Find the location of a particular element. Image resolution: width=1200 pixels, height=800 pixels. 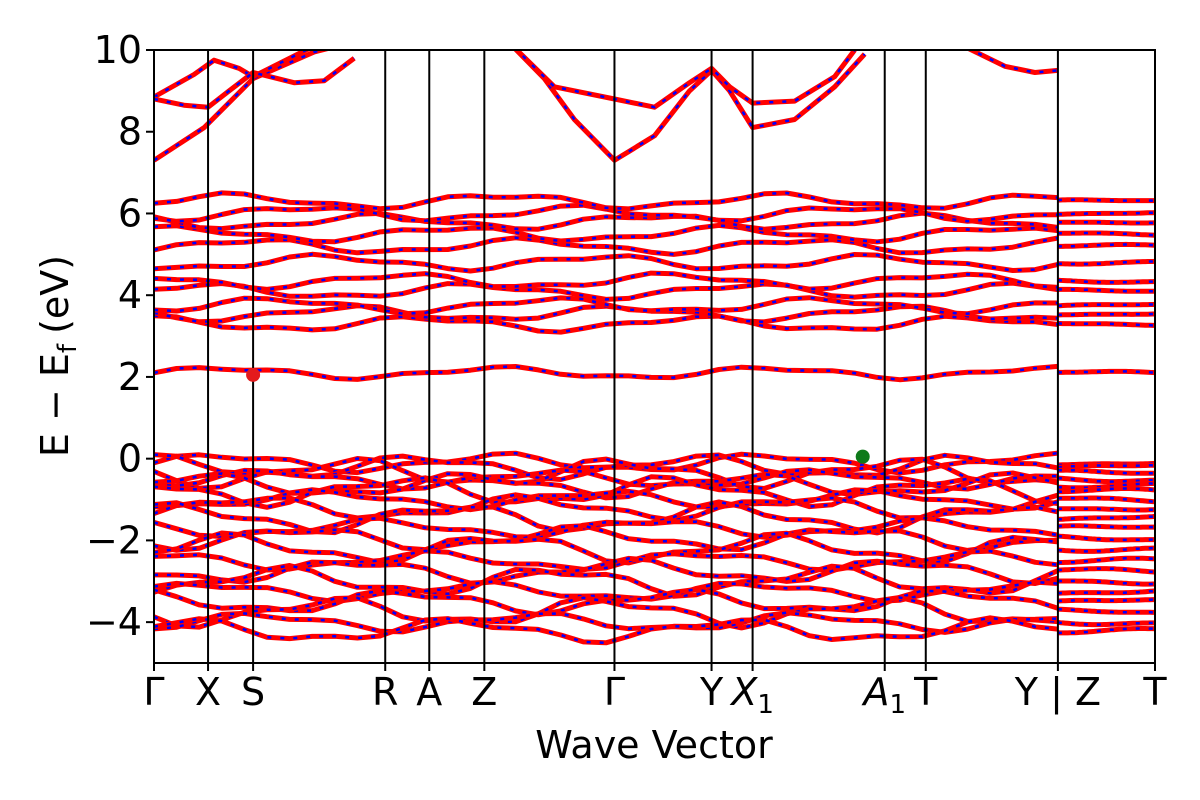

valence-band-18-dash is located at coordinates (606, 622).